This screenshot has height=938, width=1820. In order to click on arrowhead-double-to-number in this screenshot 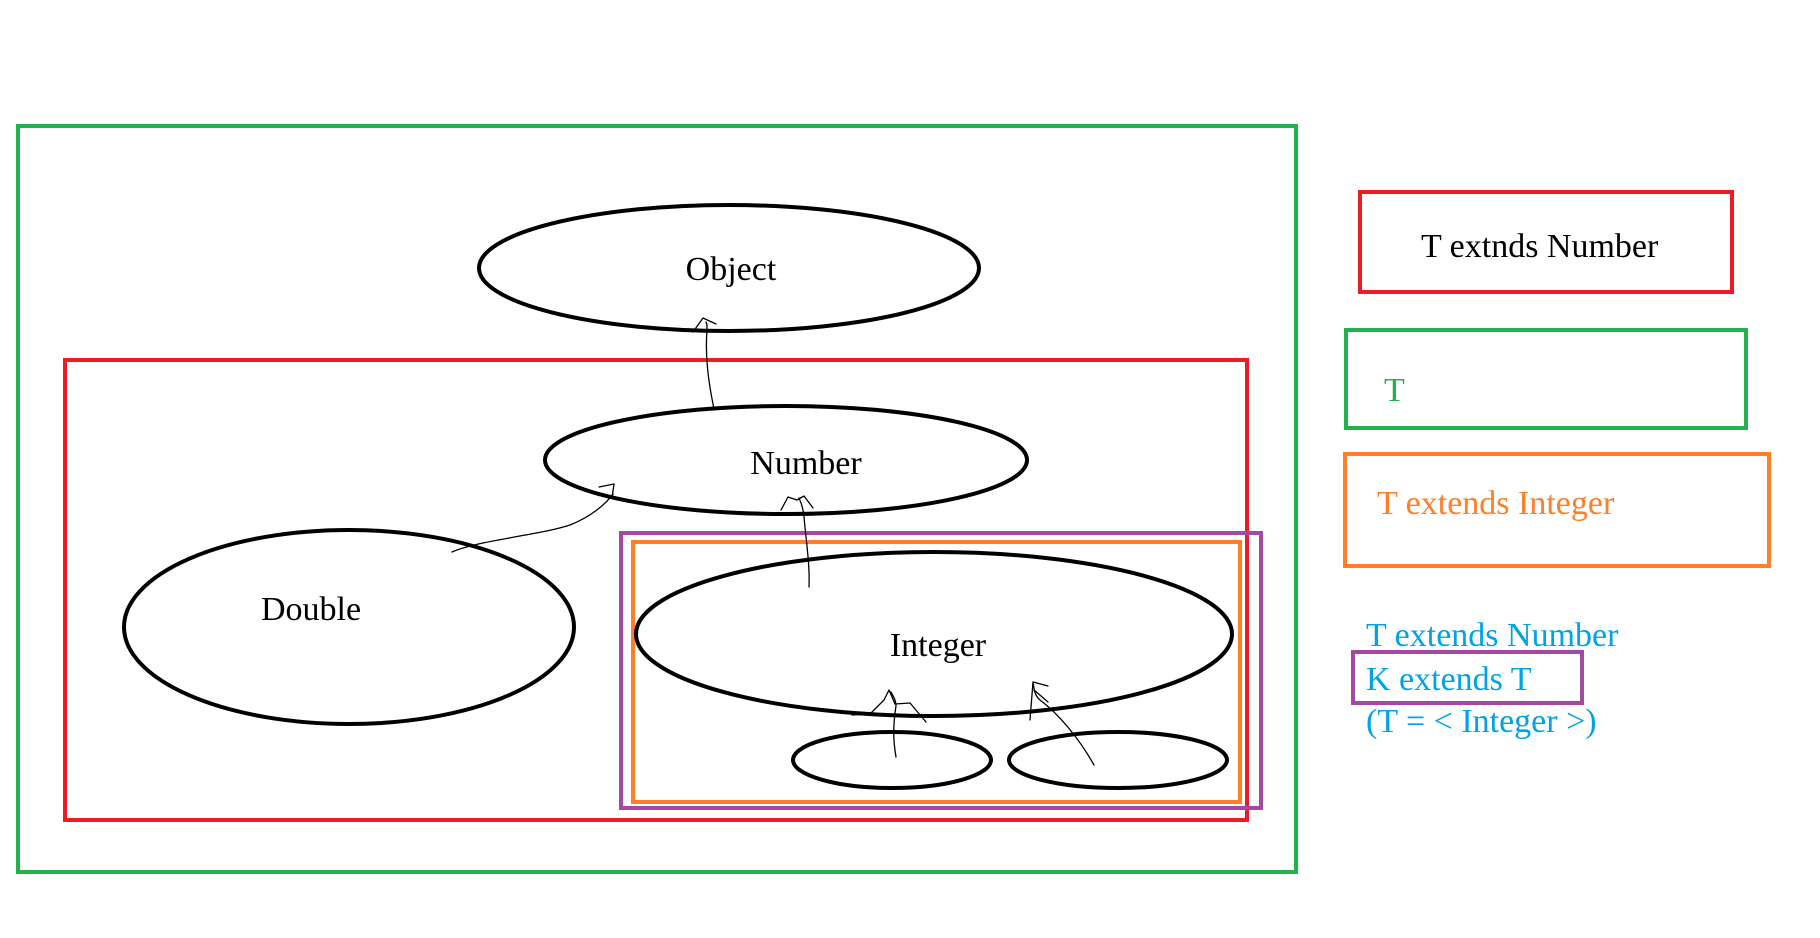, I will do `click(606, 491)`.